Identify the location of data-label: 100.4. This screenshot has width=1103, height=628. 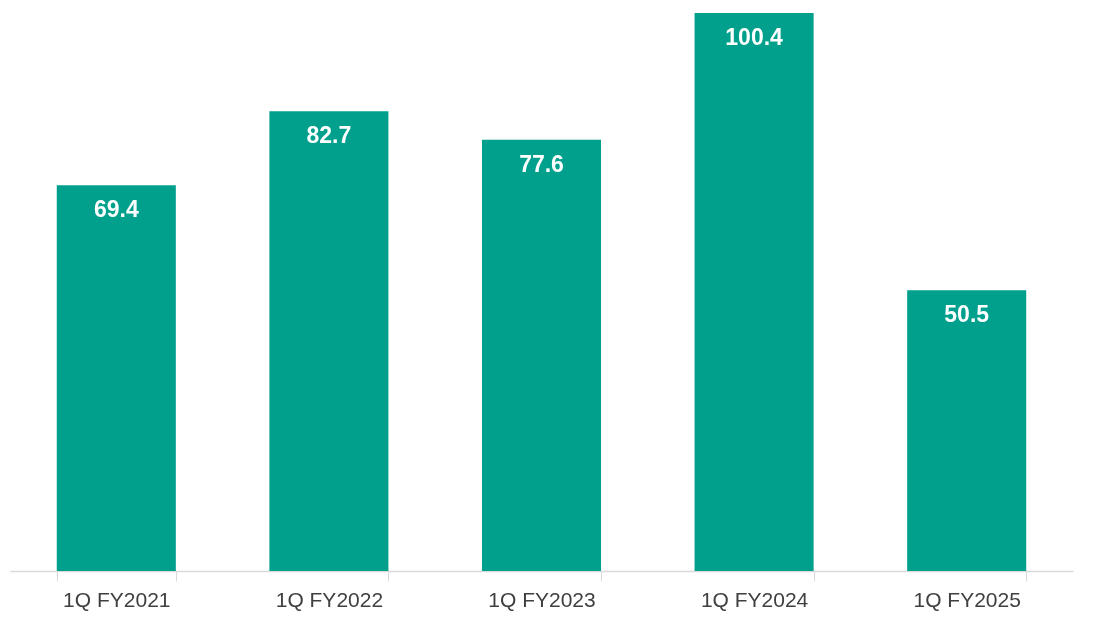
(754, 37).